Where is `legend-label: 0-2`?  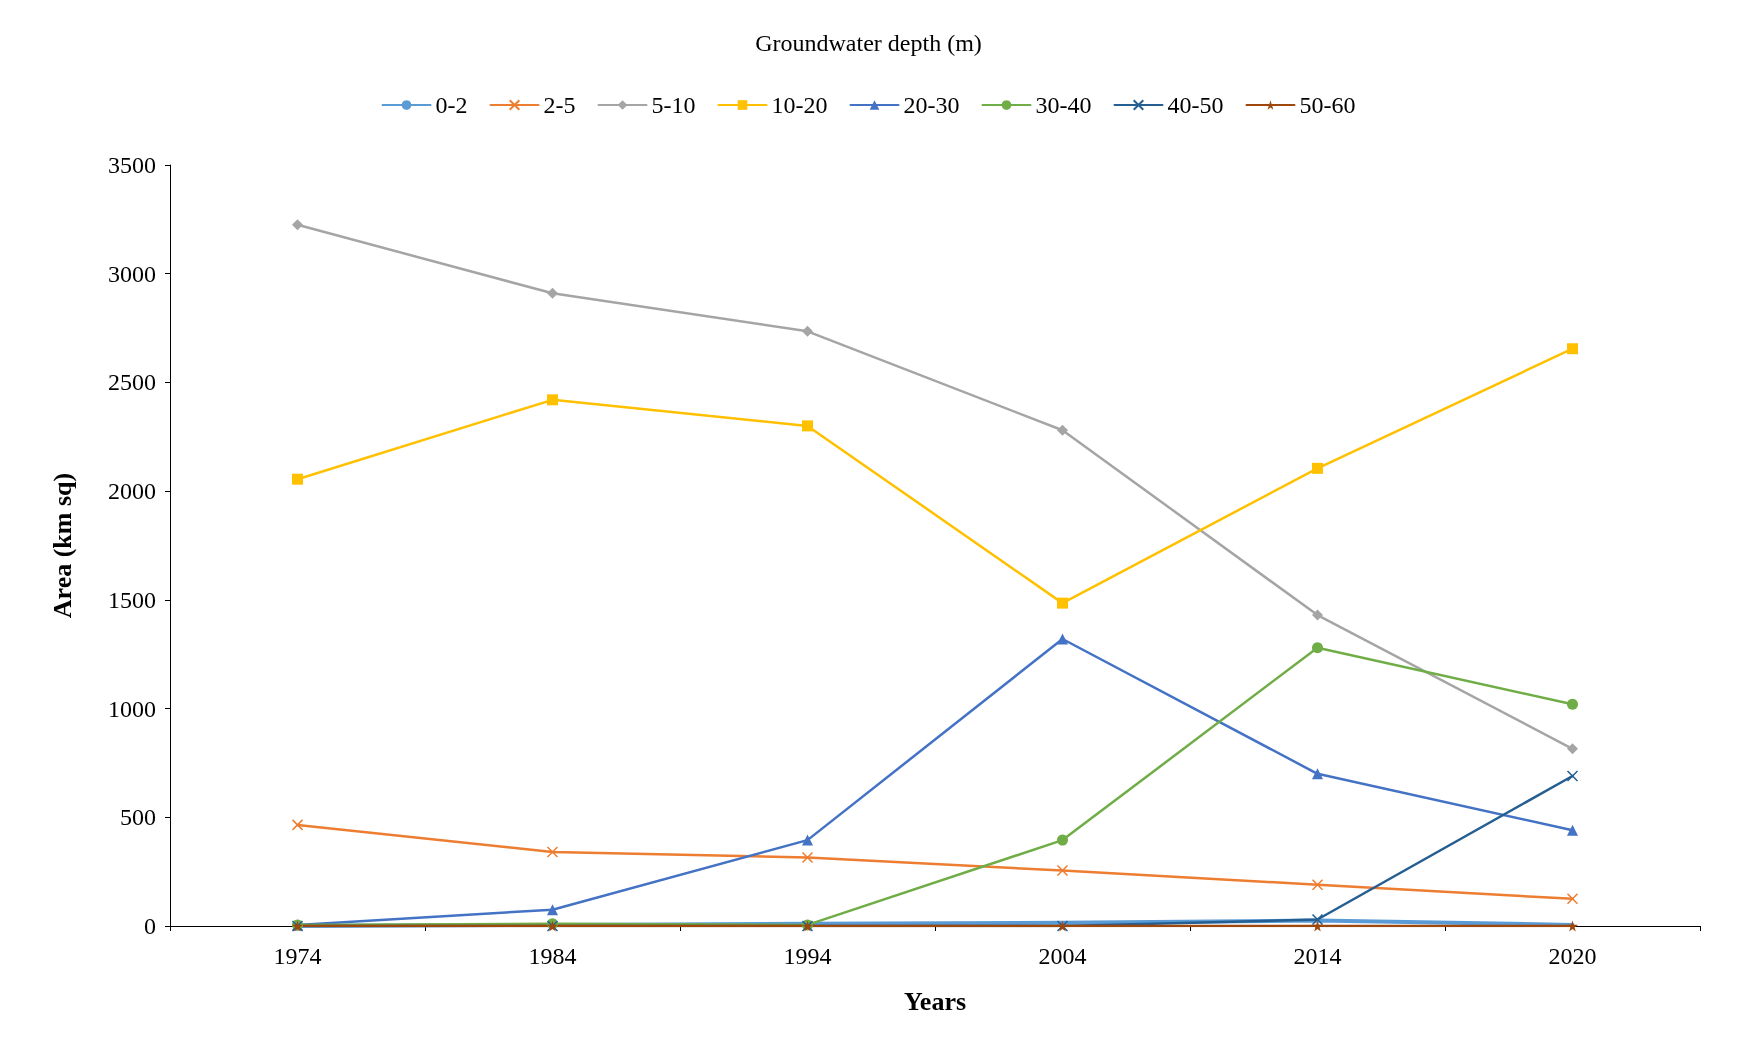 legend-label: 0-2 is located at coordinates (451, 105).